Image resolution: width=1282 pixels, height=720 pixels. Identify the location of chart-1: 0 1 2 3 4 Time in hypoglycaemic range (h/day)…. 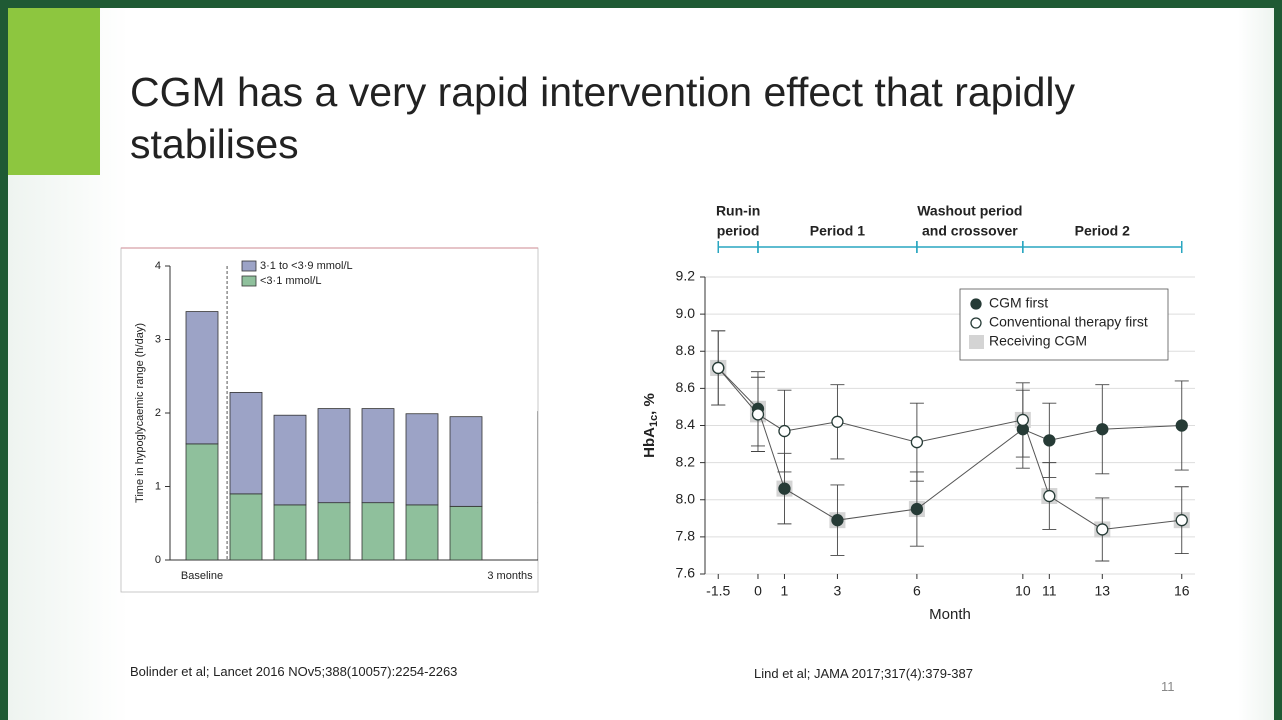
(336, 421).